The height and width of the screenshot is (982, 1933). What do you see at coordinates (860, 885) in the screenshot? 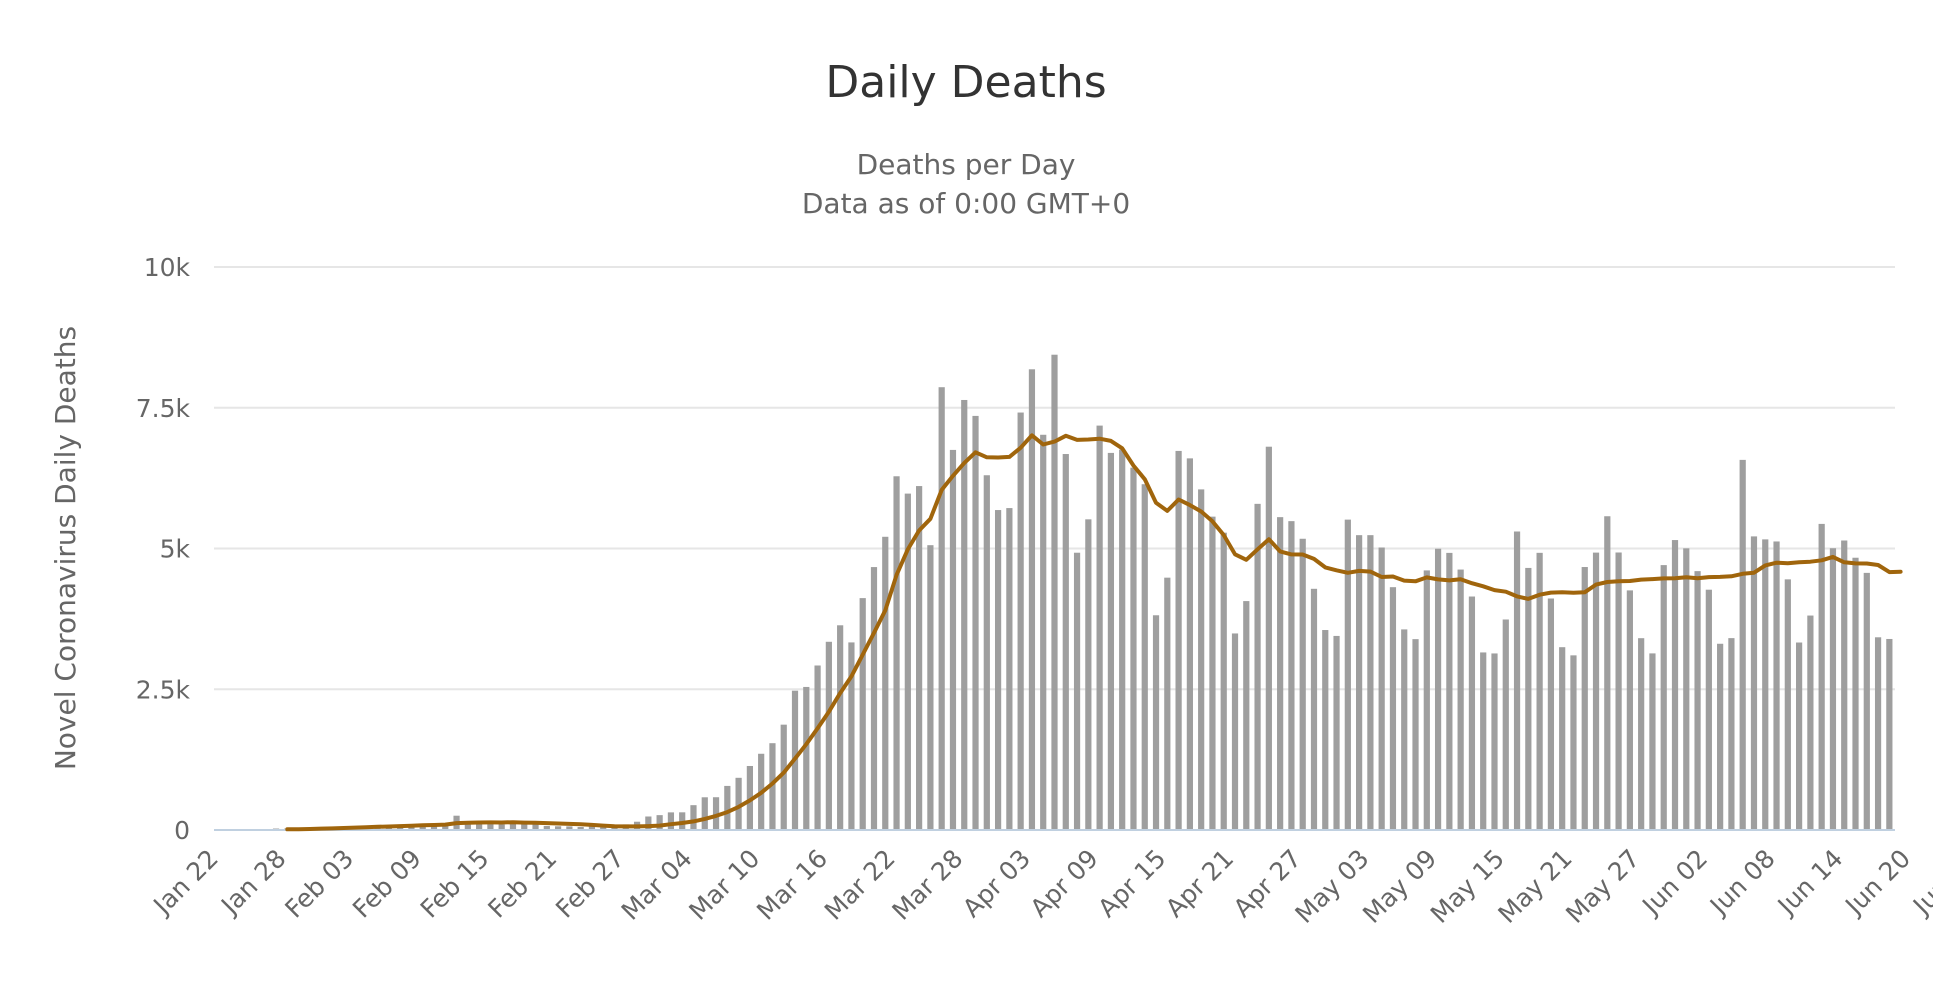
I see `x-tick-label: Mar 22` at bounding box center [860, 885].